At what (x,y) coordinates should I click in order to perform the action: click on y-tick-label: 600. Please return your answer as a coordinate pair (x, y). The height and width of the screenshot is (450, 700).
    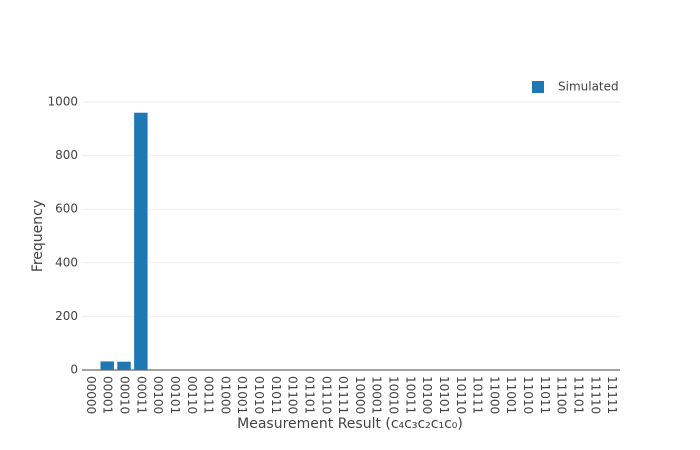
    Looking at the image, I should click on (66, 209).